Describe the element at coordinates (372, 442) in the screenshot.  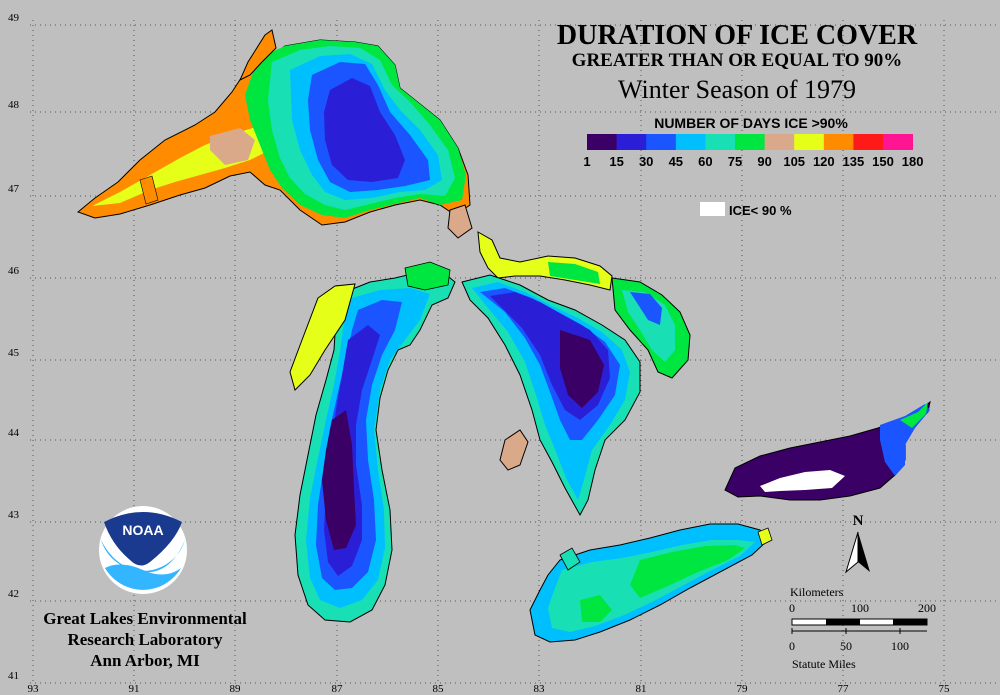
I see `lake-michigan` at that location.